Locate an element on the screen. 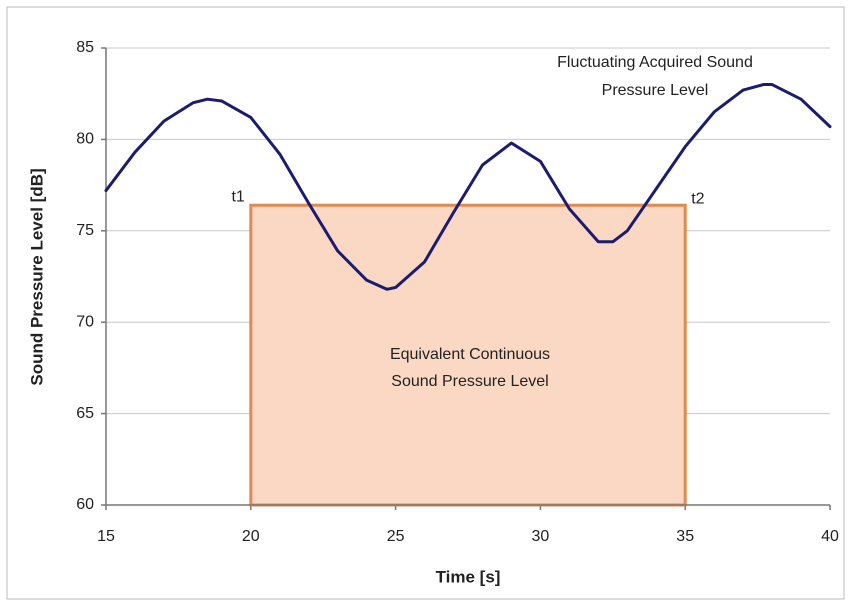 The image size is (849, 605). y-tick-label: 65 is located at coordinates (85, 413).